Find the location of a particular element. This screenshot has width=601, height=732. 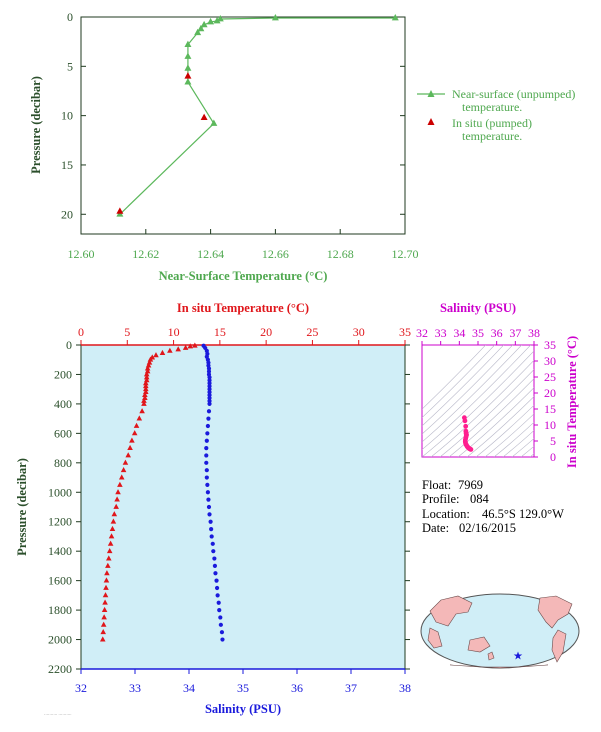

ts-salinity-tick-label: 34 is located at coordinates (459, 333).